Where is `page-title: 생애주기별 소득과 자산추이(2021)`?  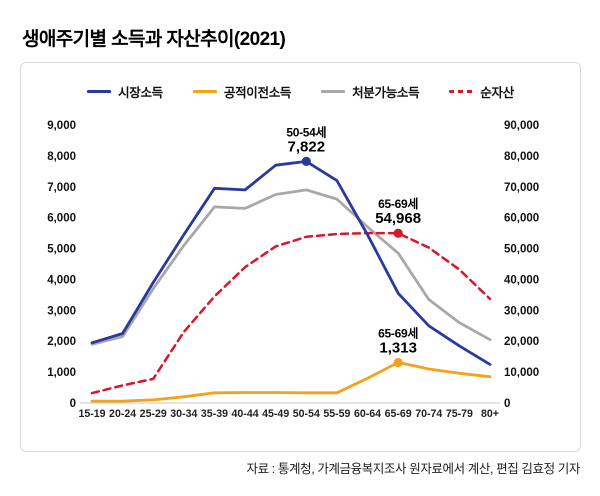 page-title: 생애주기별 소득과 자산추이(2021) is located at coordinates (154, 39).